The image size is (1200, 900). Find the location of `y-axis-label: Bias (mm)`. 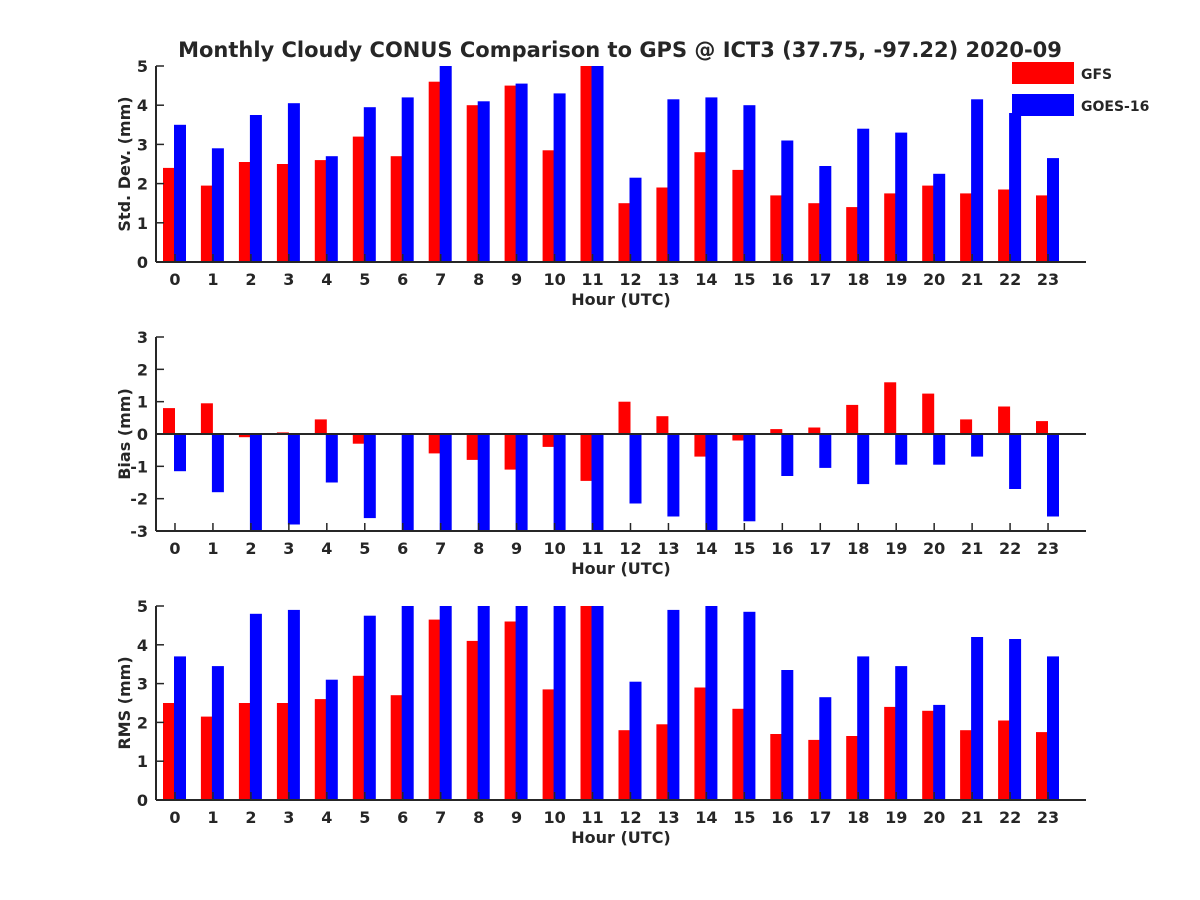

y-axis-label: Bias (mm) is located at coordinates (124, 434).